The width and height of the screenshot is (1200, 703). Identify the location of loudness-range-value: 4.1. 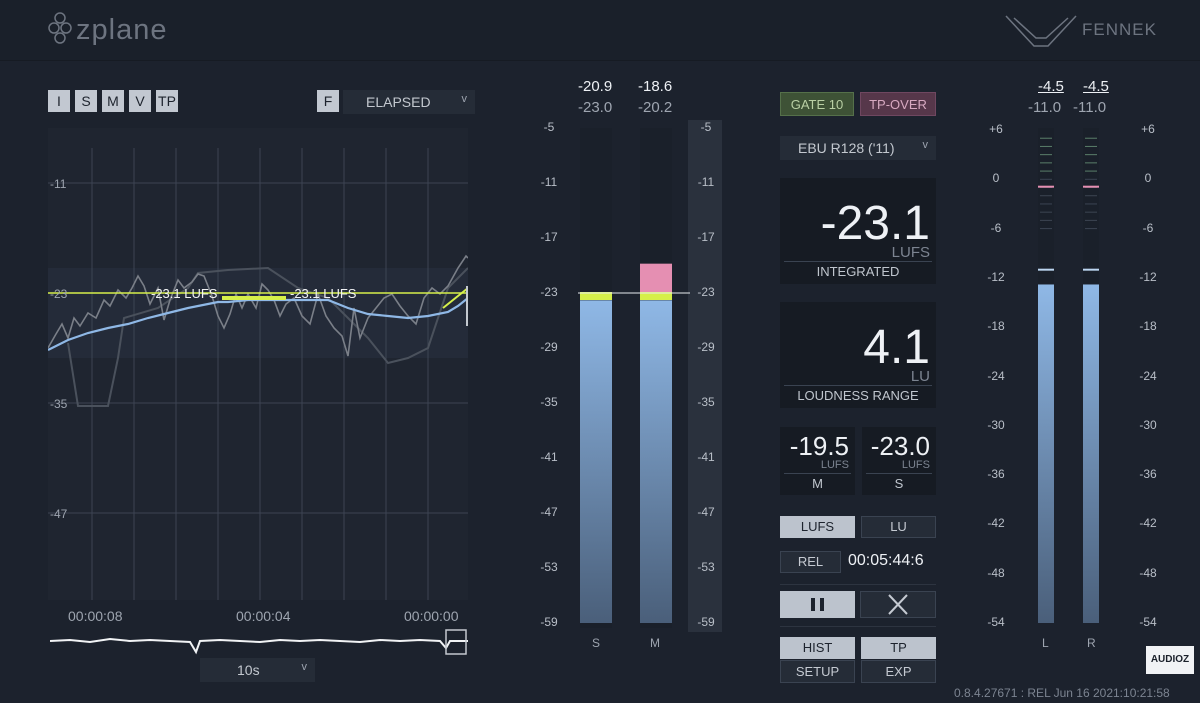
(896, 347).